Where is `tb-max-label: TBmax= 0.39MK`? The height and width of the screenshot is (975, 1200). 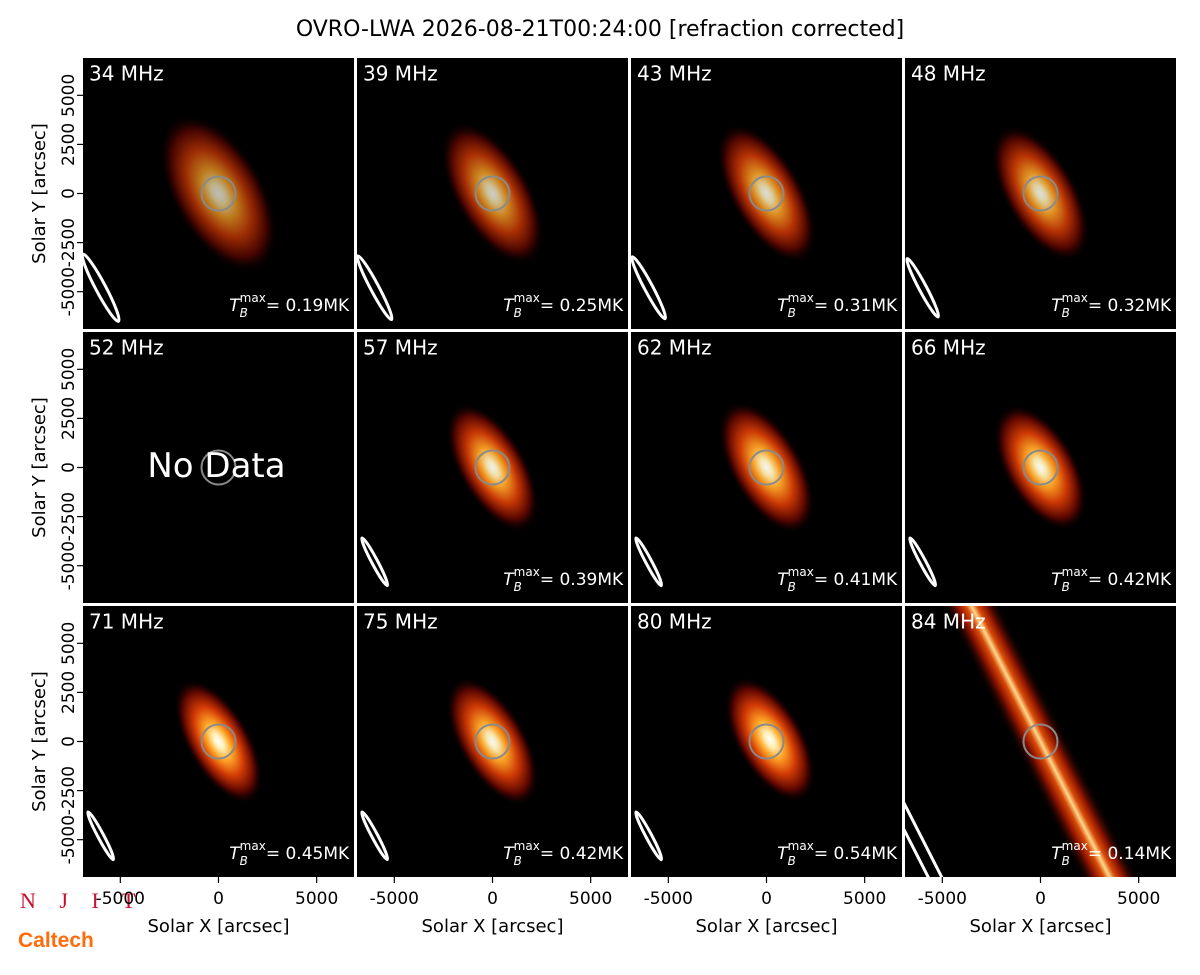 tb-max-label: TBmax= 0.39MK is located at coordinates (563, 579).